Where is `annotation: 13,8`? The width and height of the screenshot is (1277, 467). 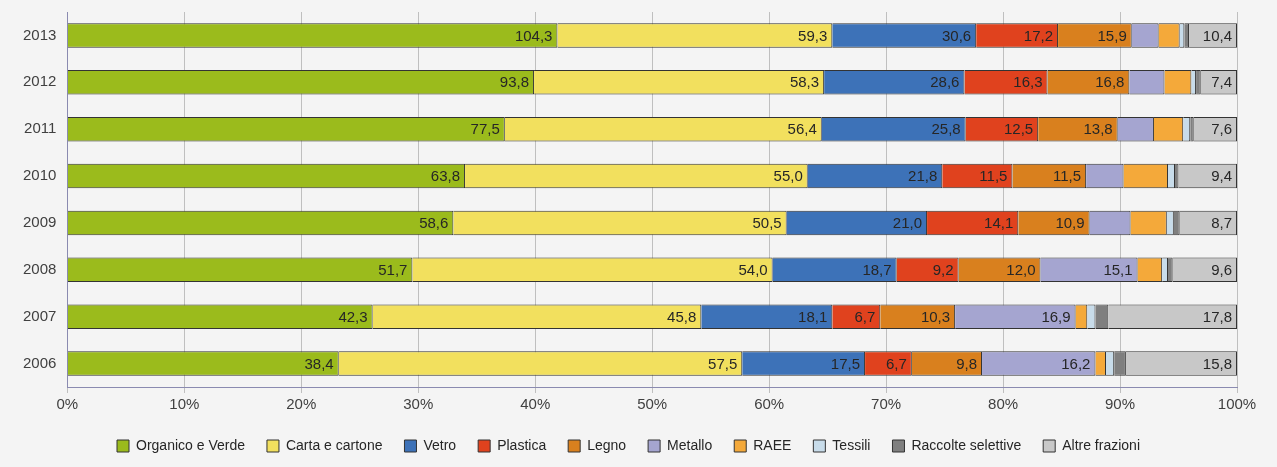 annotation: 13,8 is located at coordinates (1098, 129).